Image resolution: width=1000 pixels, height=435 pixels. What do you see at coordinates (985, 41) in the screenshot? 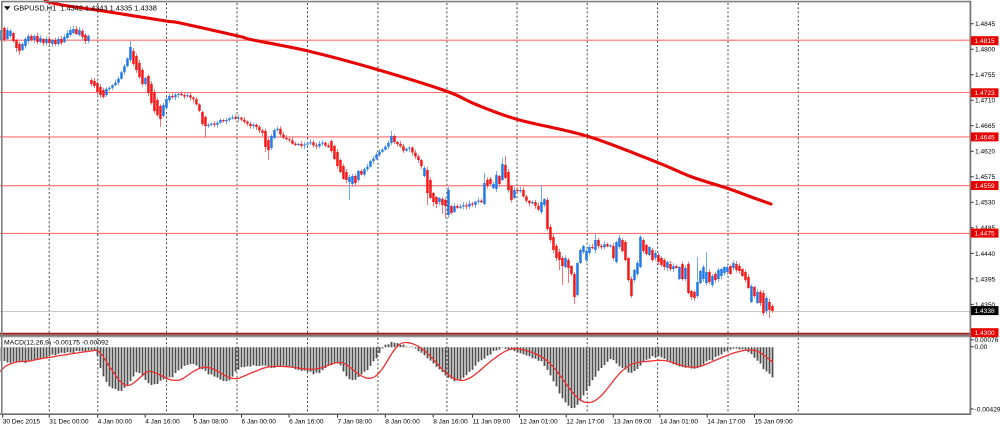
I see `svg-text: 1.4815` at bounding box center [985, 41].